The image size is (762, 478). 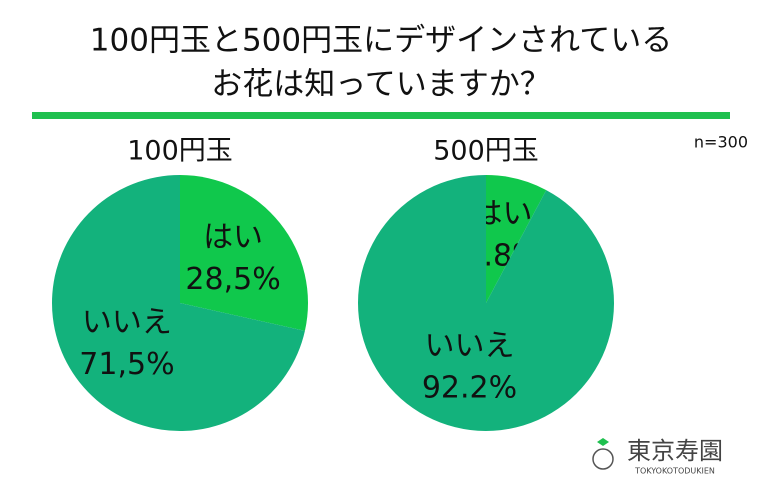 What do you see at coordinates (675, 451) in the screenshot?
I see `logo-name: 東京寿園` at bounding box center [675, 451].